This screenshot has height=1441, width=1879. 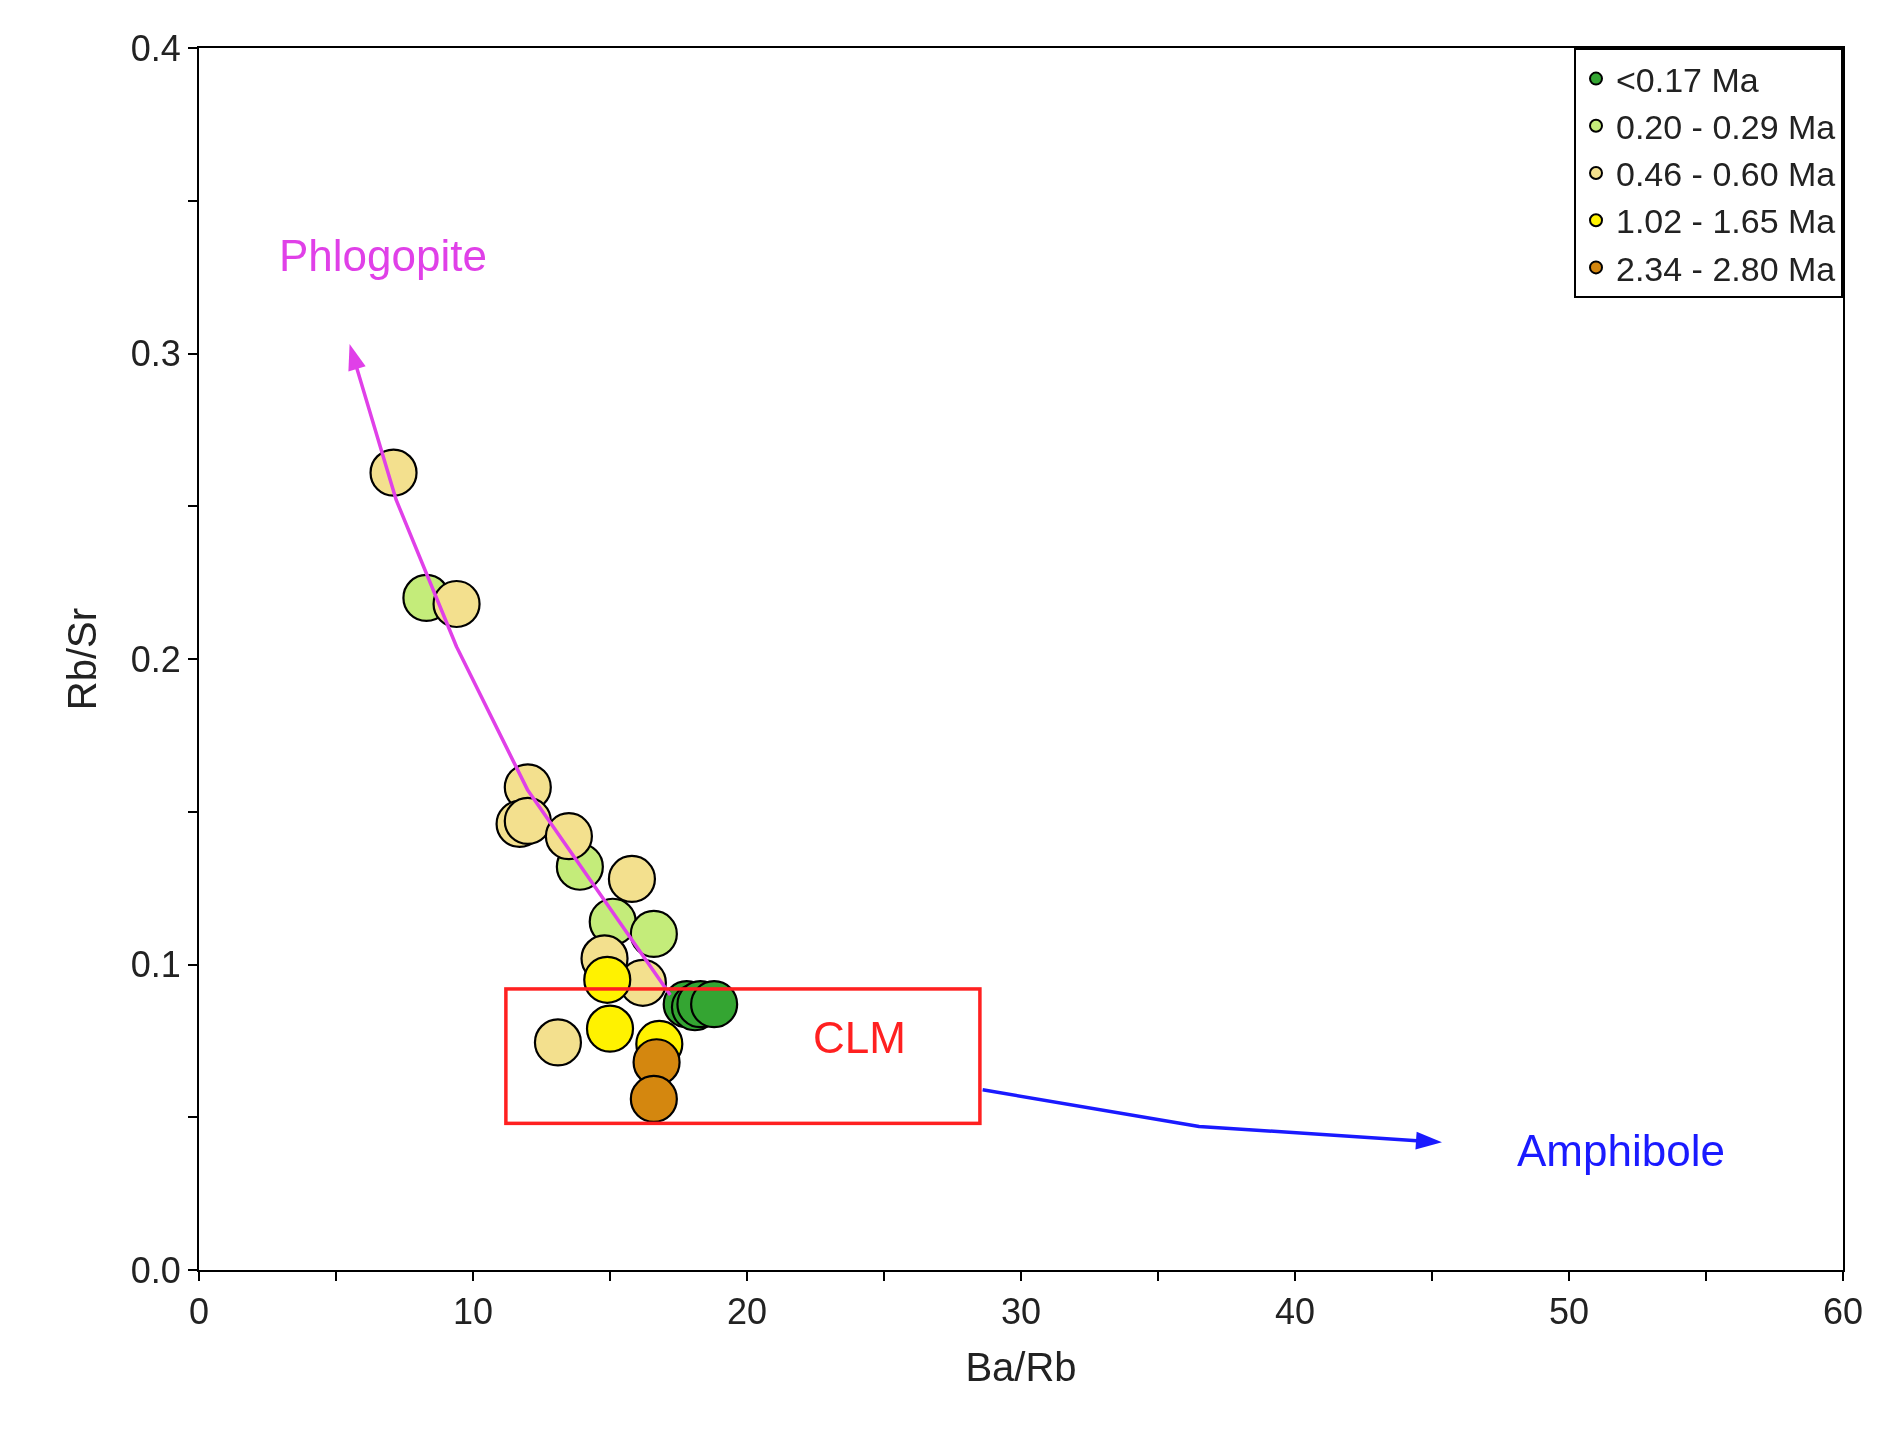 I want to click on text: 0.0, so click(x=155, y=1270).